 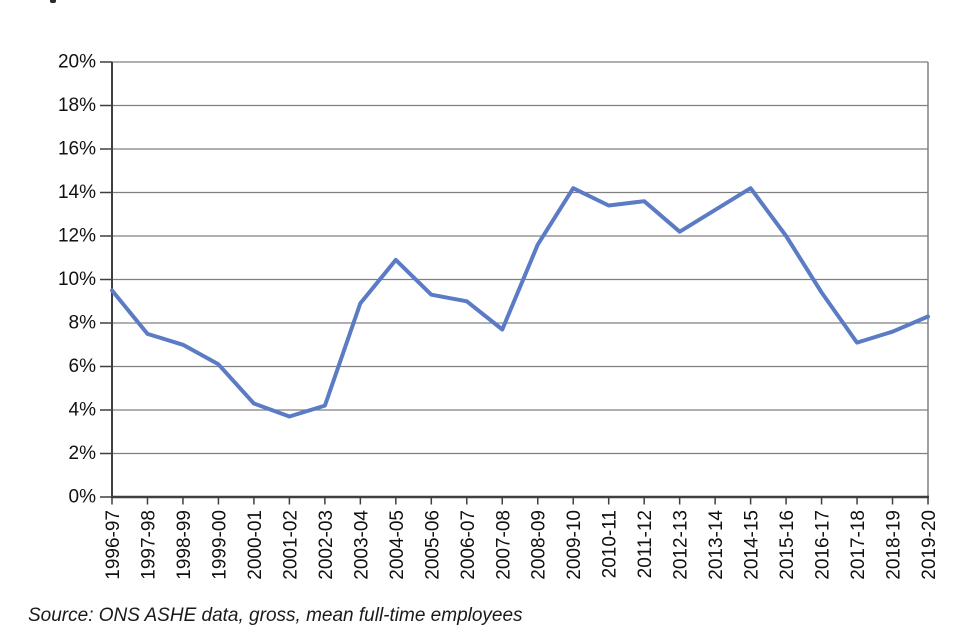 I want to click on x-axis-label: 2015-16, so click(x=787, y=545).